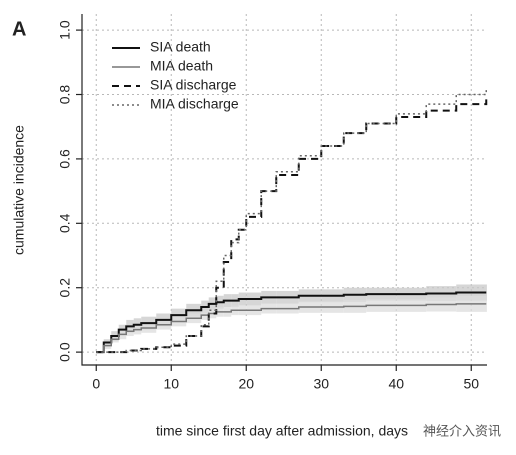 This screenshot has height=455, width=516. What do you see at coordinates (65, 223) in the screenshot?
I see `y-tick-label: 0.4` at bounding box center [65, 223].